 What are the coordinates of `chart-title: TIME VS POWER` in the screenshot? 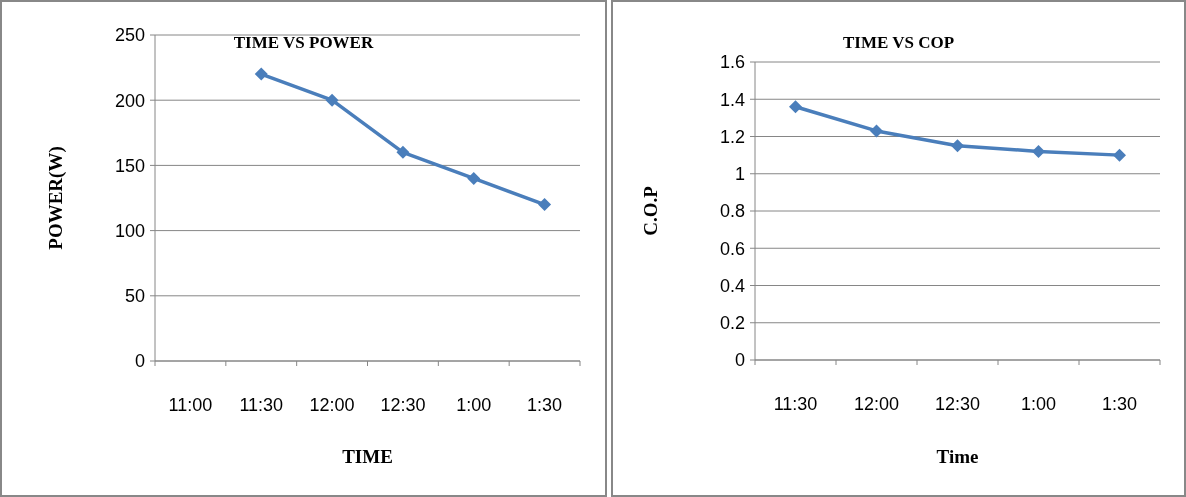 It's located at (303, 42).